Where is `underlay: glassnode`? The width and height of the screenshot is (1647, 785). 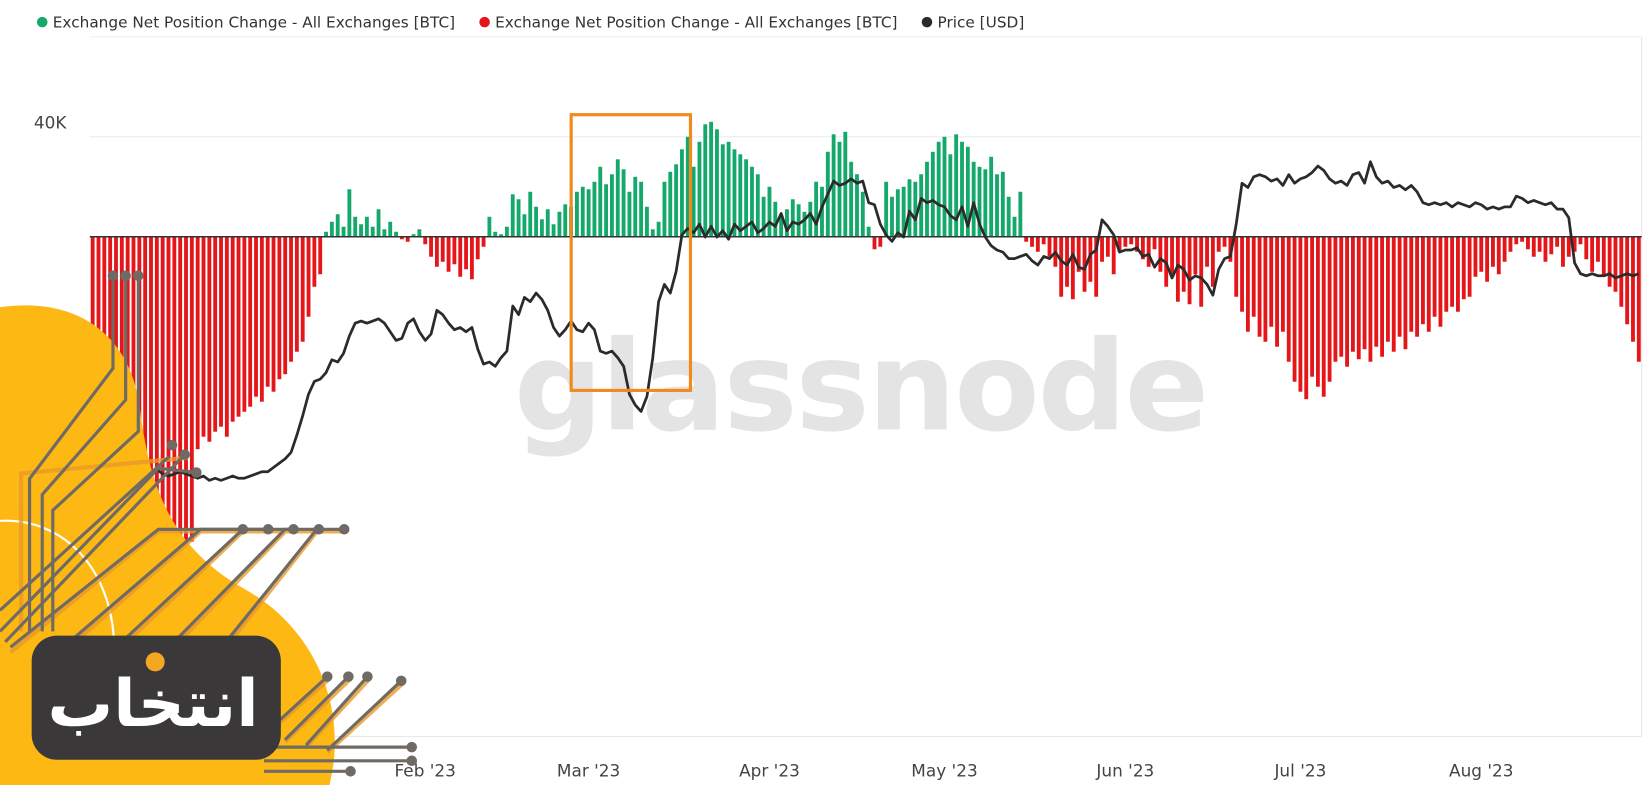 underlay: glassnode is located at coordinates (861, 388).